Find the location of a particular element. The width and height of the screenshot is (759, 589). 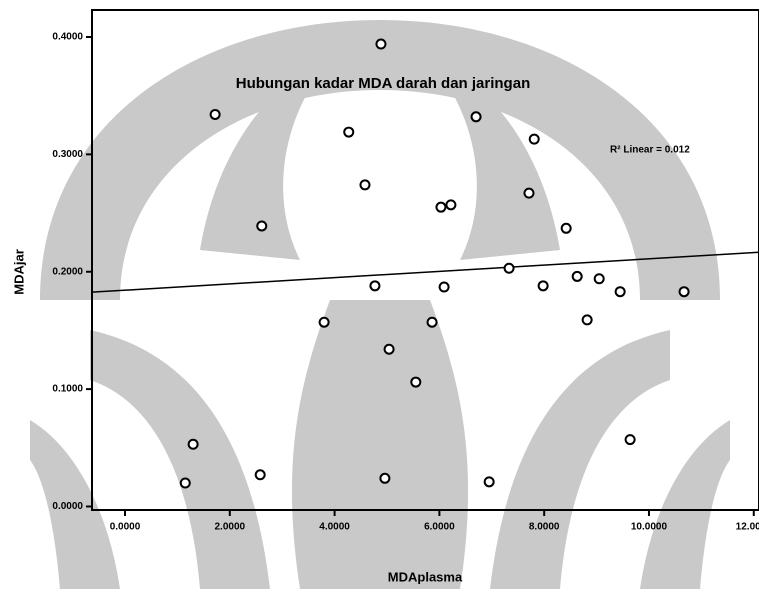

y-axis-label: MDAjar is located at coordinates (18, 272).